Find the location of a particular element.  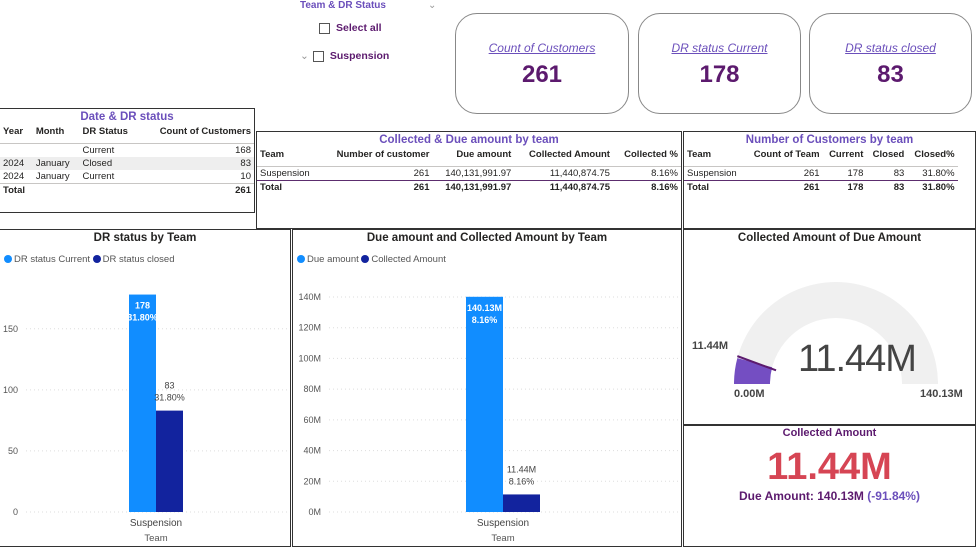

column-header: Current is located at coordinates (844, 156).